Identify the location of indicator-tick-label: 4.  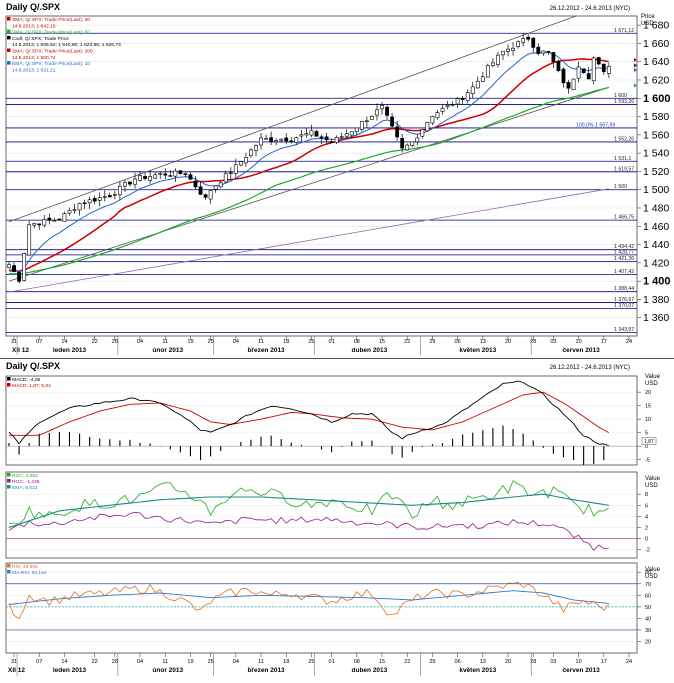
(646, 517).